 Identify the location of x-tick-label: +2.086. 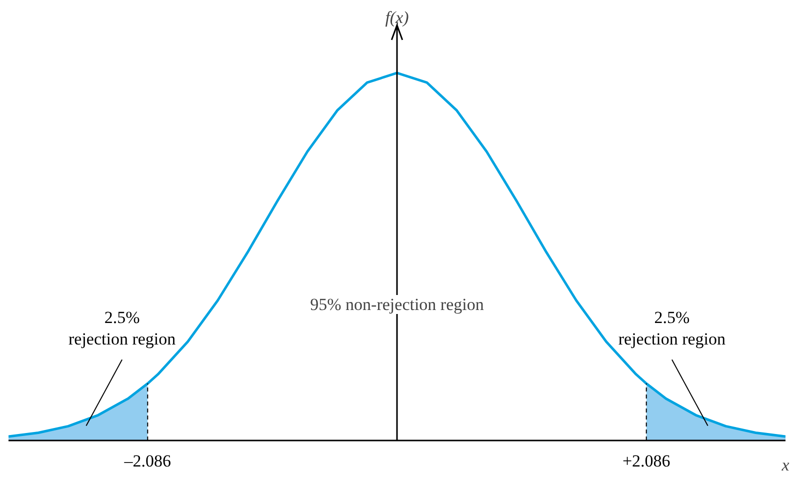
(646, 461).